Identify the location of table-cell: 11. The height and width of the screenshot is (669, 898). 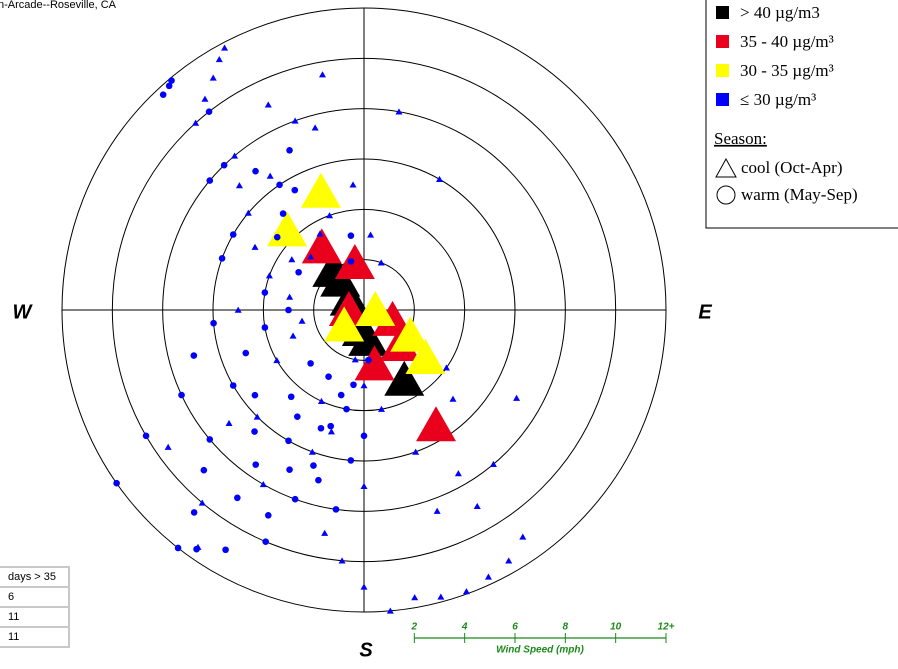
(35, 637).